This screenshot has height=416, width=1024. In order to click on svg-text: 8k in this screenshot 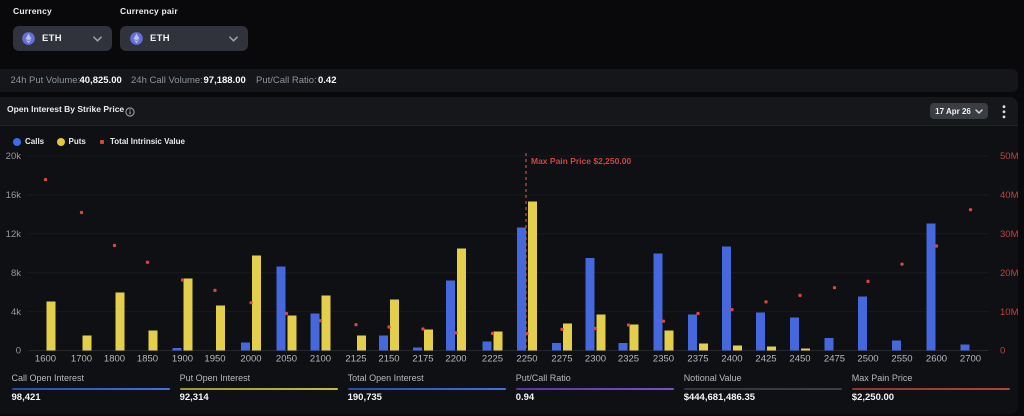, I will do `click(16, 273)`.